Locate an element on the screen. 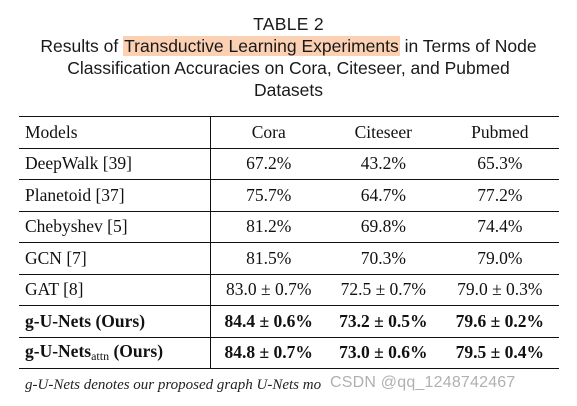  model-name: Planetoid [37] is located at coordinates (115, 195).